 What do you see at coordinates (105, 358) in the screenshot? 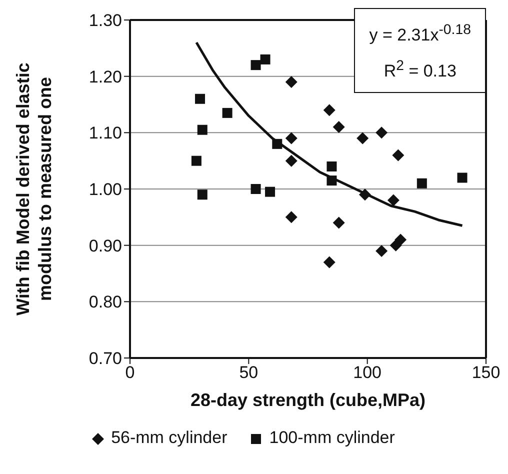
I see `y-tick-label: 0.70` at bounding box center [105, 358].